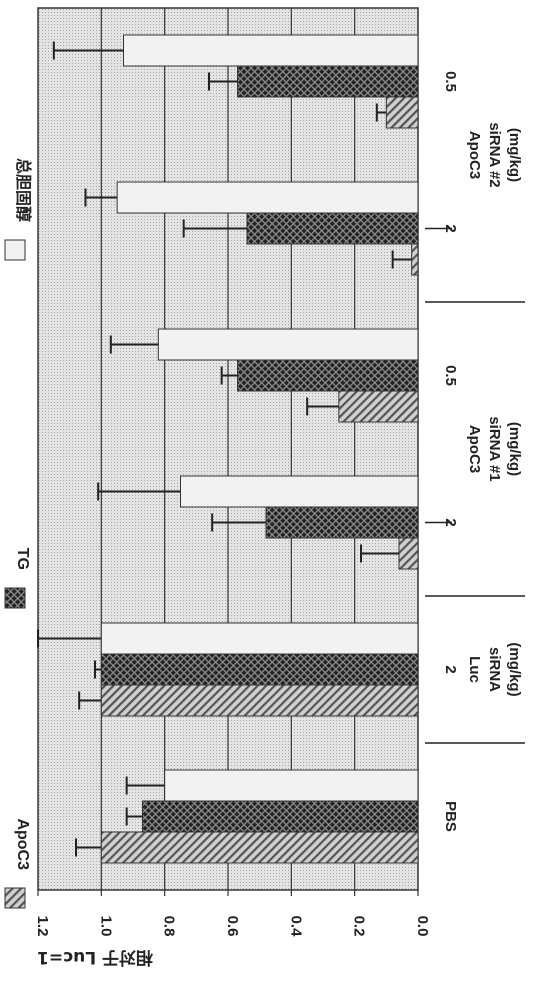 The height and width of the screenshot is (1000, 548). I want to click on legend-swatch-总胆固醇, so click(15, 250).